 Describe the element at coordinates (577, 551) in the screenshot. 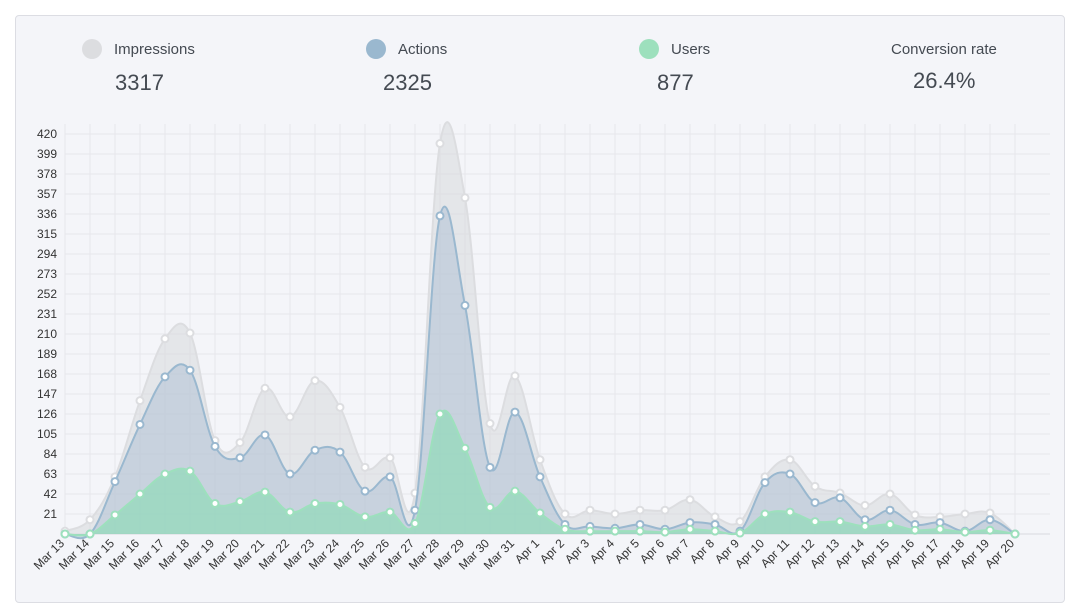

I see `x-tick-label: Apr 3` at that location.